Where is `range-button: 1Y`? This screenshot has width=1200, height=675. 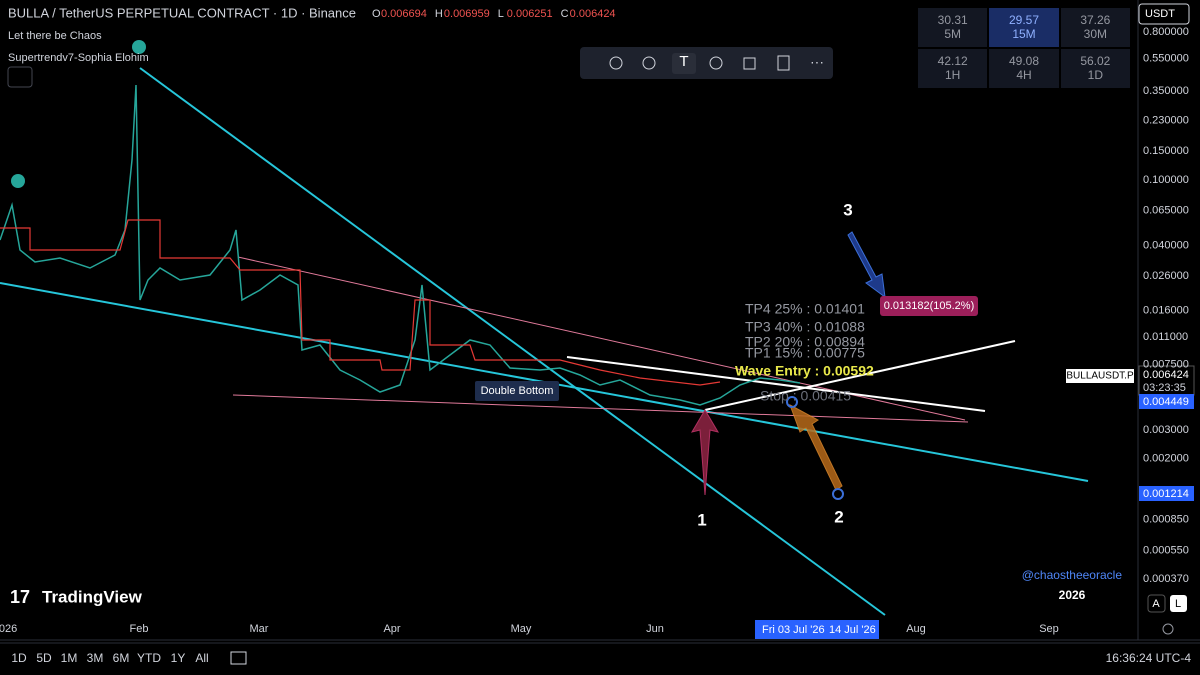
range-button: 1Y is located at coordinates (178, 658).